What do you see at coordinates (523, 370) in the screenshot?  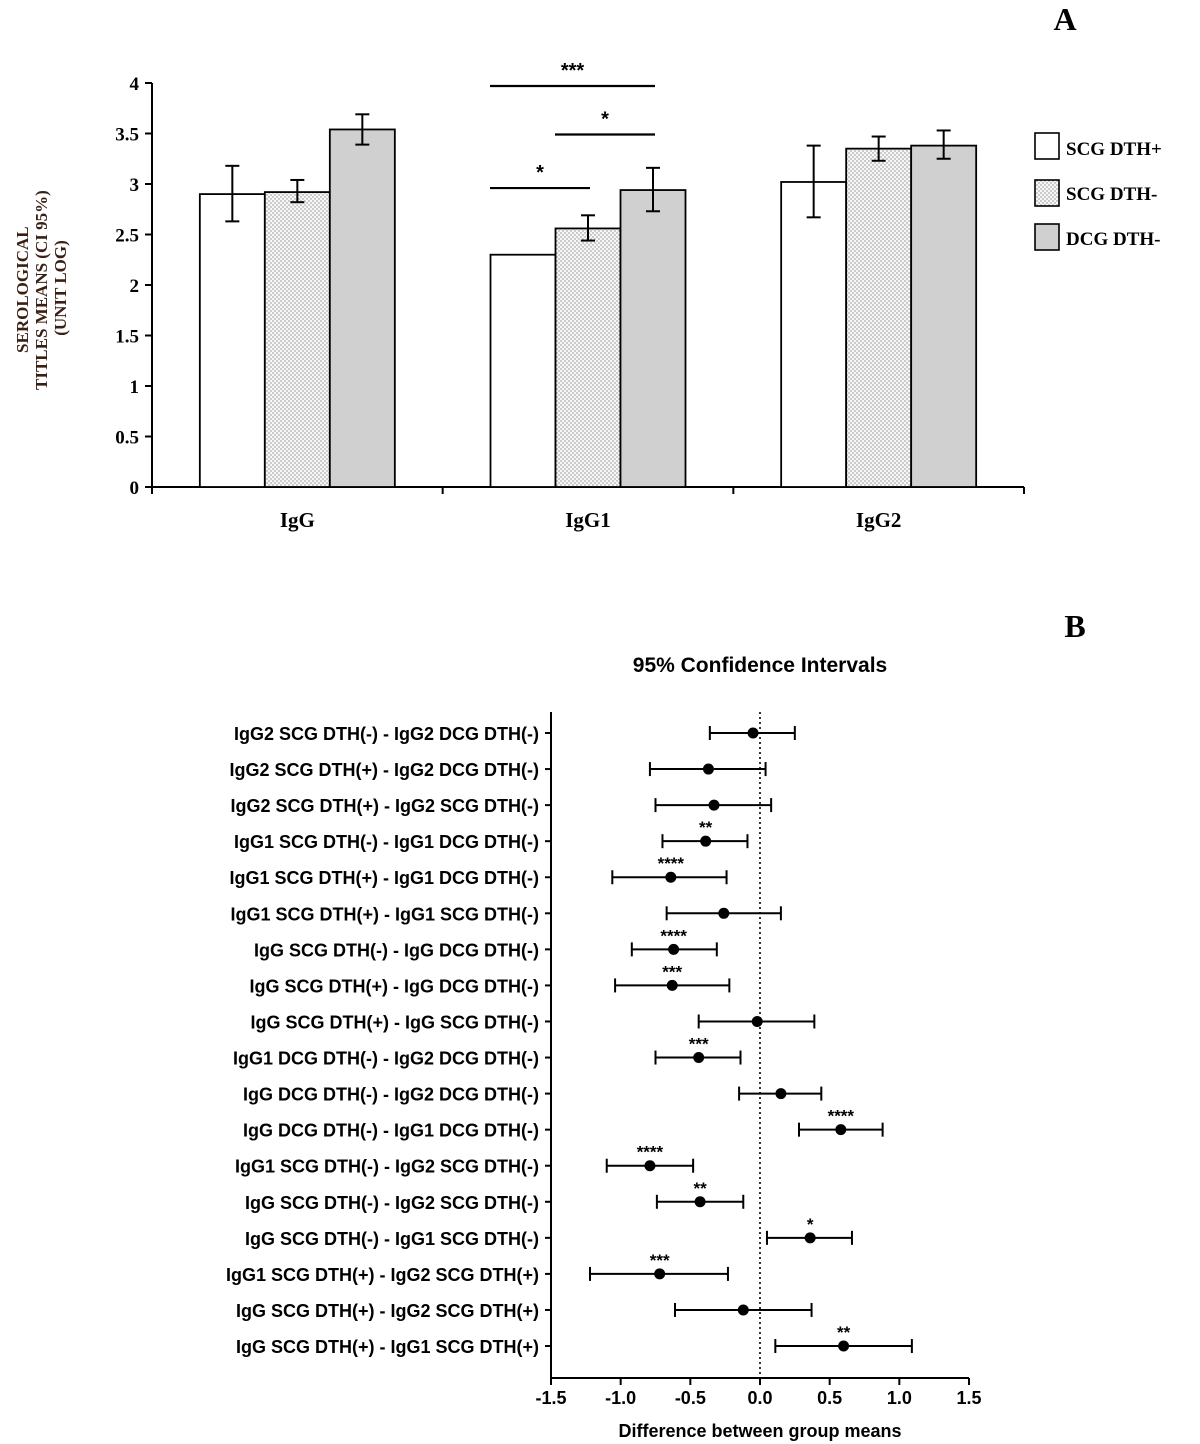 I see `bar-igg1-scg-dth-plus` at bounding box center [523, 370].